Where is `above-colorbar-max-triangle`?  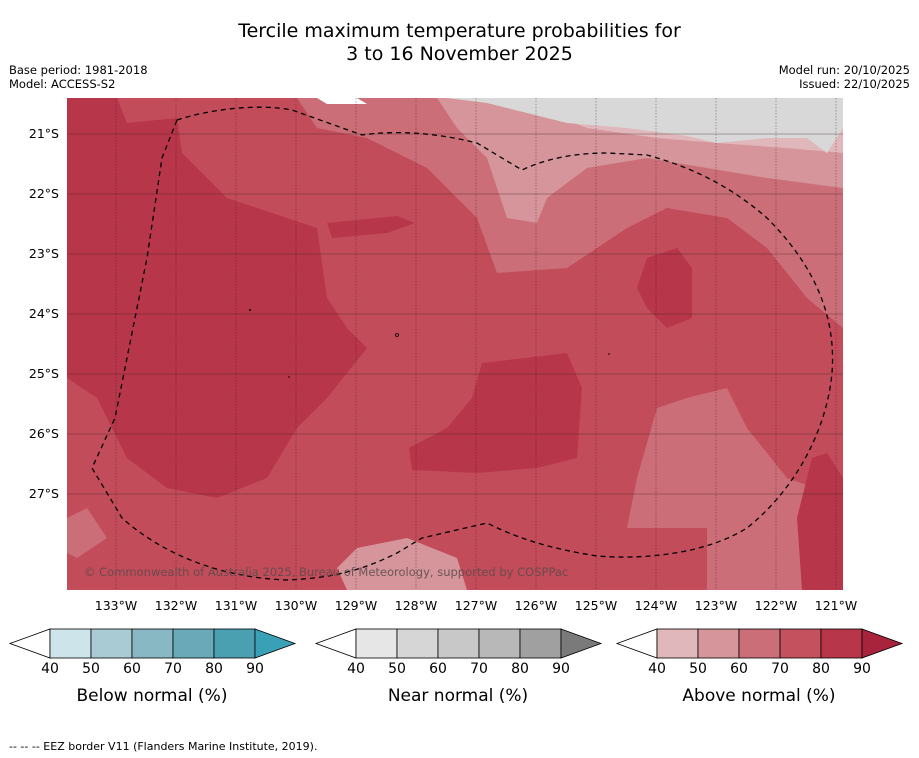 above-colorbar-max-triangle is located at coordinates (882, 643).